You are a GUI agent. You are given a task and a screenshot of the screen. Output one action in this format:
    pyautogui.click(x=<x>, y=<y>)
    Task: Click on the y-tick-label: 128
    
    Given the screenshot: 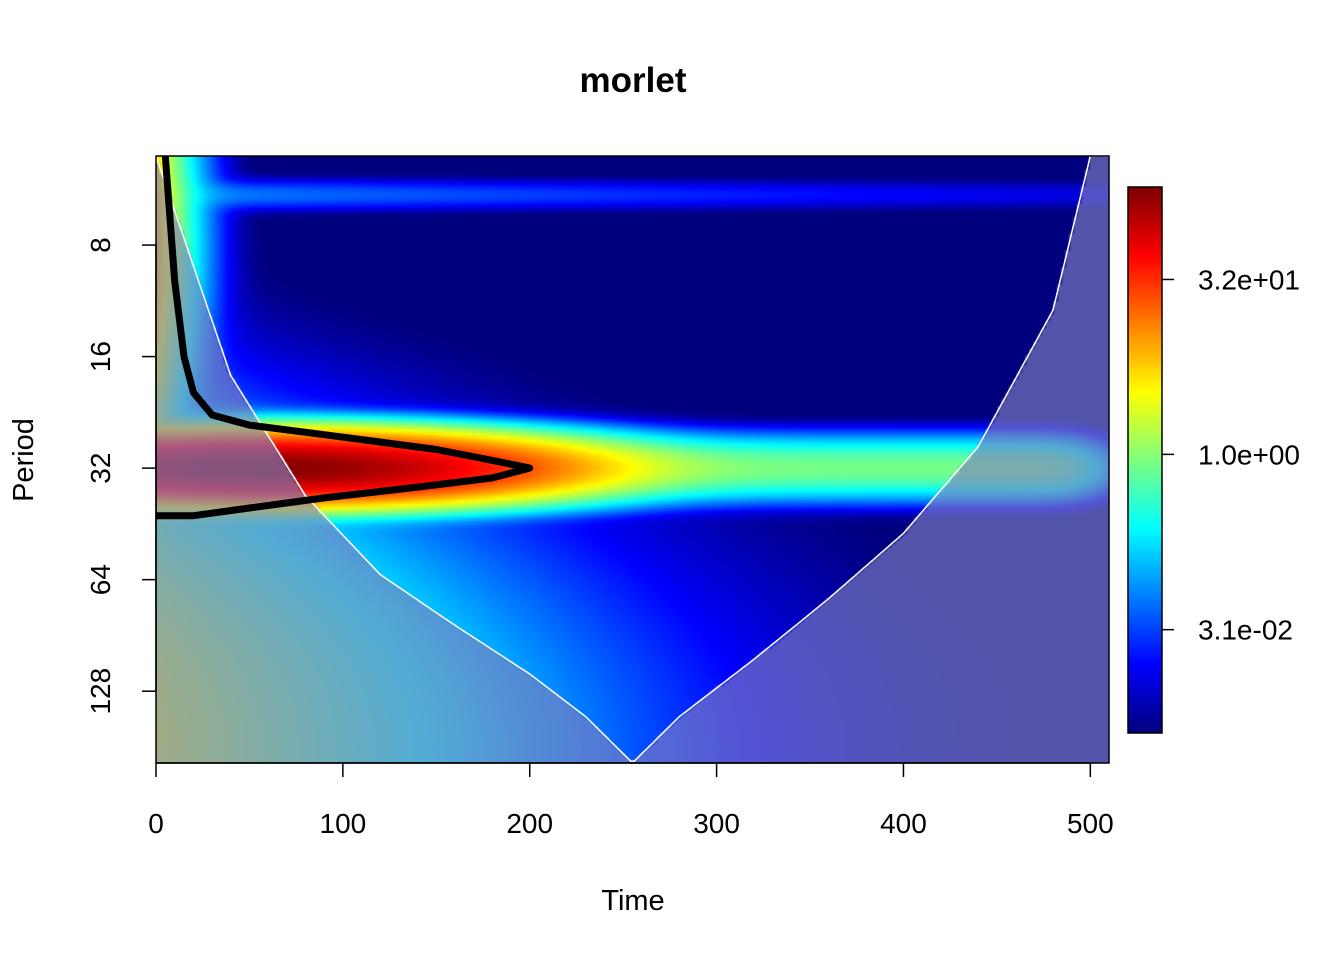 What is the action you would take?
    pyautogui.click(x=100, y=691)
    